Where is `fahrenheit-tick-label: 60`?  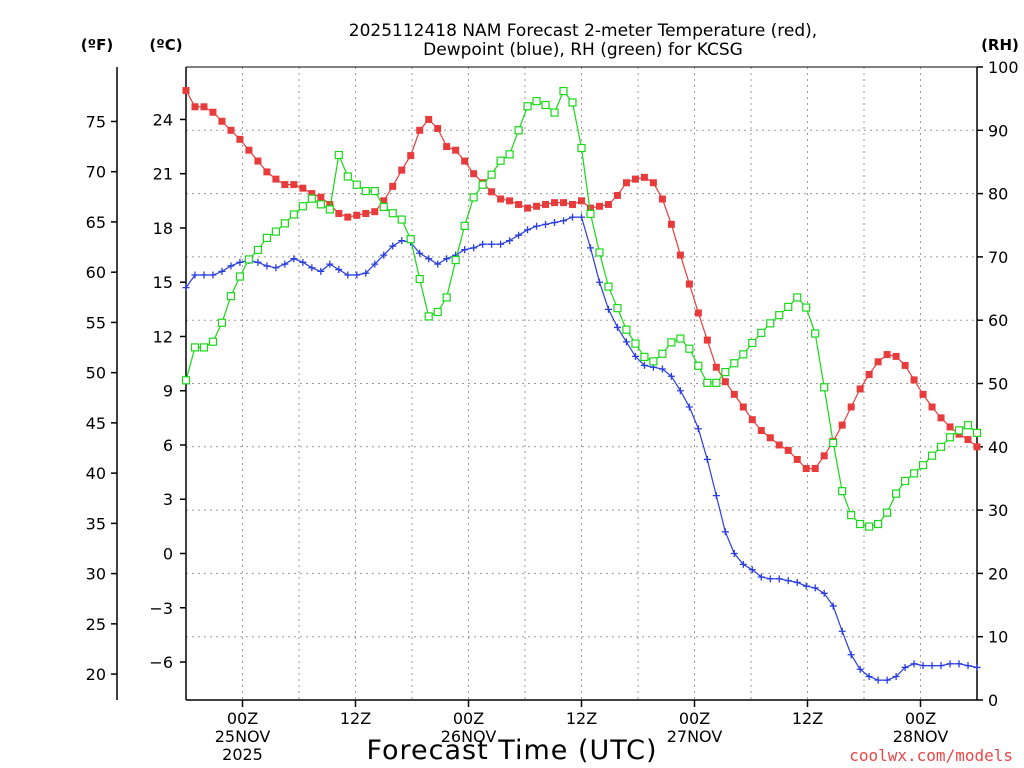
fahrenheit-tick-label: 60 is located at coordinates (96, 272).